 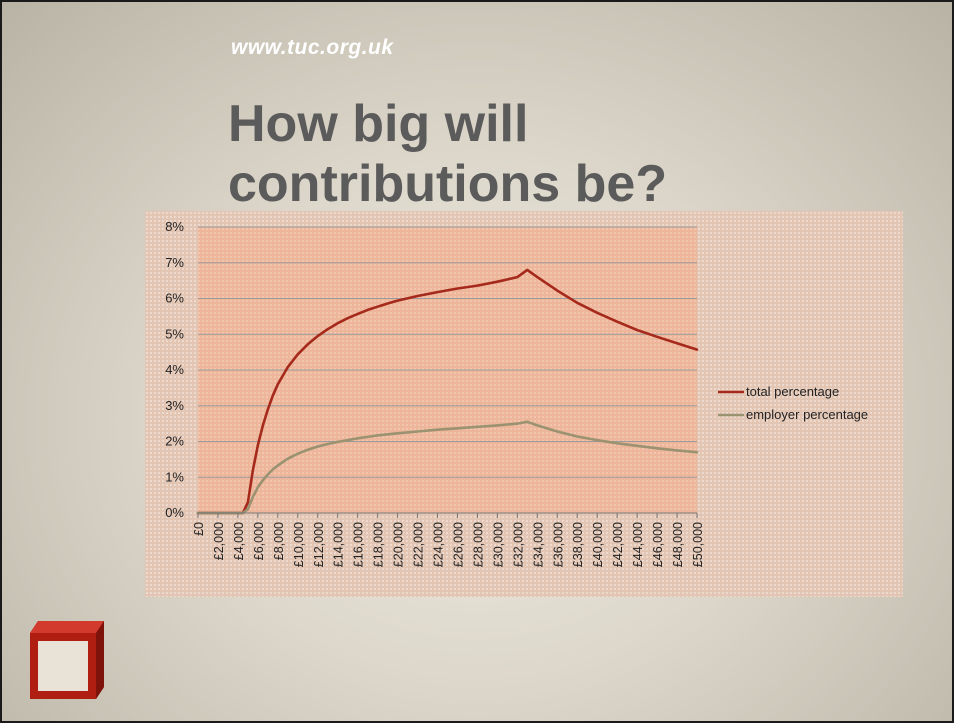 What do you see at coordinates (359, 544) in the screenshot?
I see `x-tick-label: £16,000` at bounding box center [359, 544].